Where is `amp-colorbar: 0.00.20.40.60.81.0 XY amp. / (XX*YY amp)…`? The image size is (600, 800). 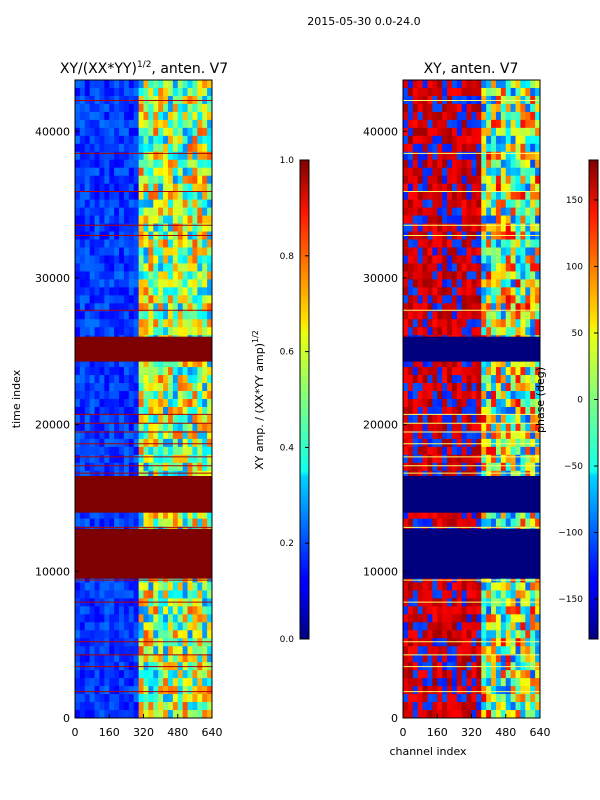 amp-colorbar: 0.00.20.40.60.81.0 XY amp. / (XX*YY amp)… is located at coordinates (280, 400).